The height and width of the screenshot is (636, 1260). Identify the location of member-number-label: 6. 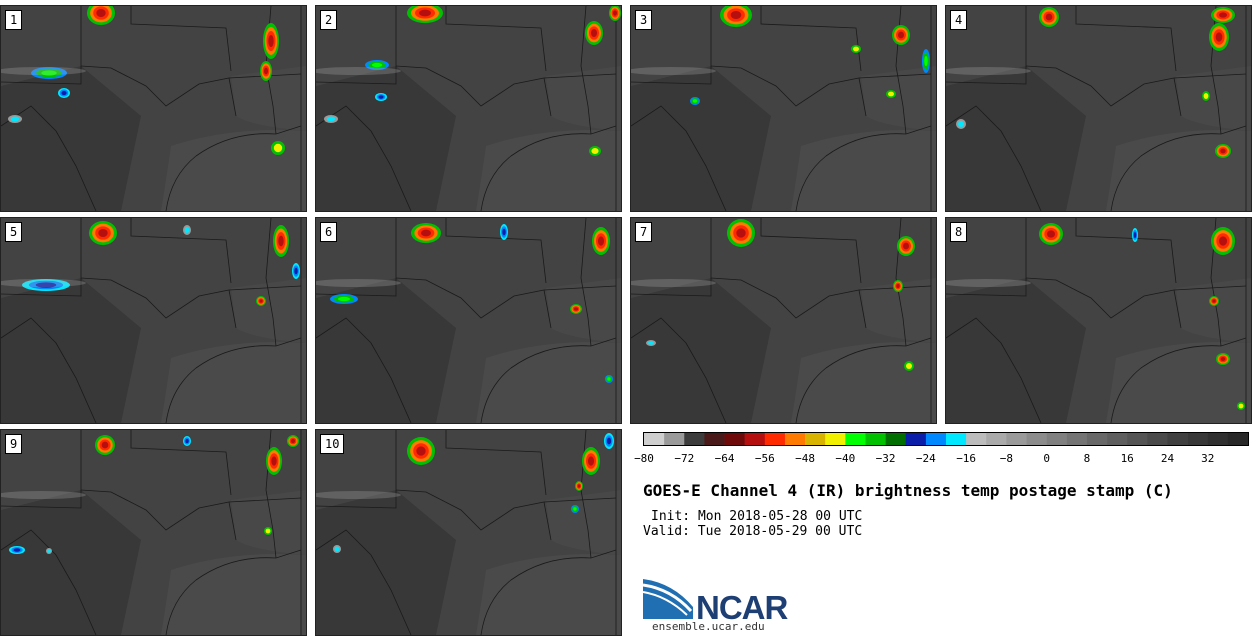
(329, 232).